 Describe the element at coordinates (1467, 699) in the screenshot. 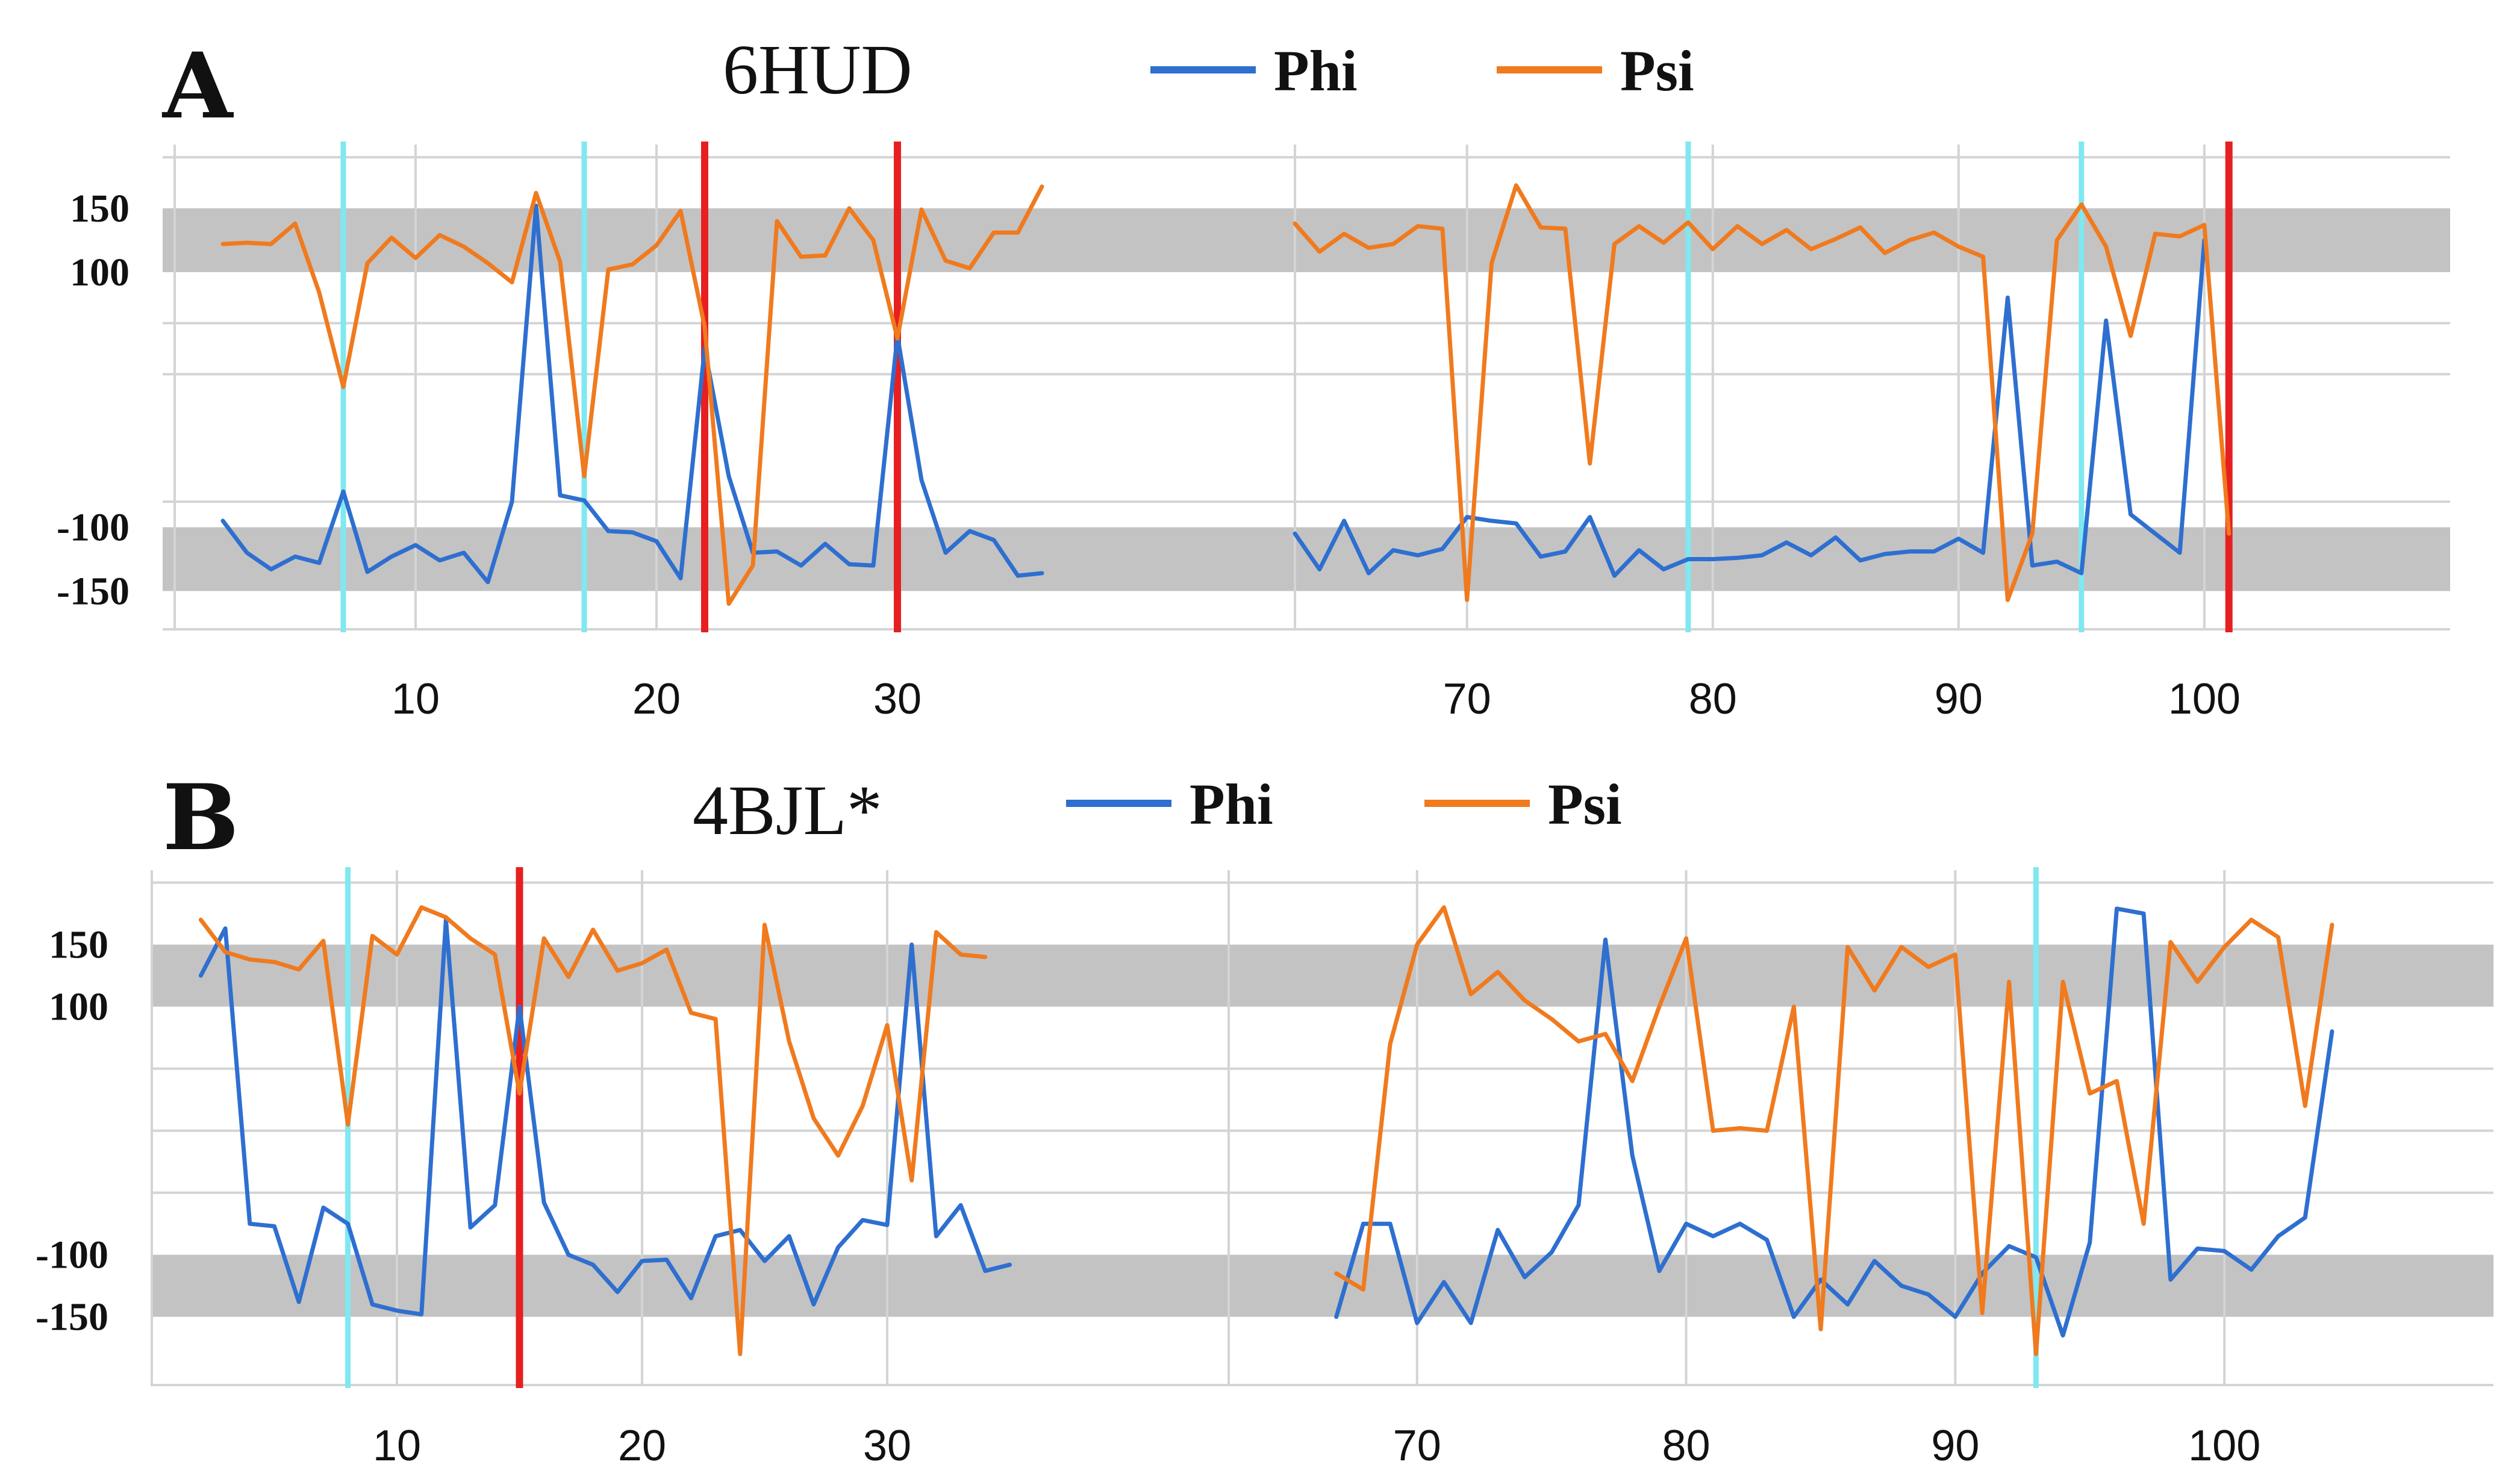

I see `panel-a-seg1-x-tick-0: 70` at that location.